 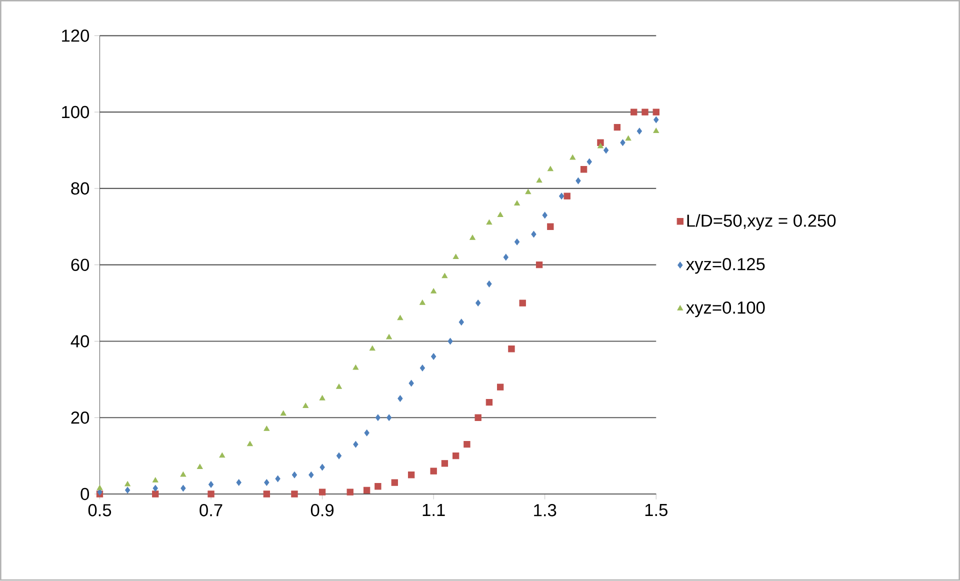 I want to click on x-tick-label: 0.9, so click(x=322, y=510).